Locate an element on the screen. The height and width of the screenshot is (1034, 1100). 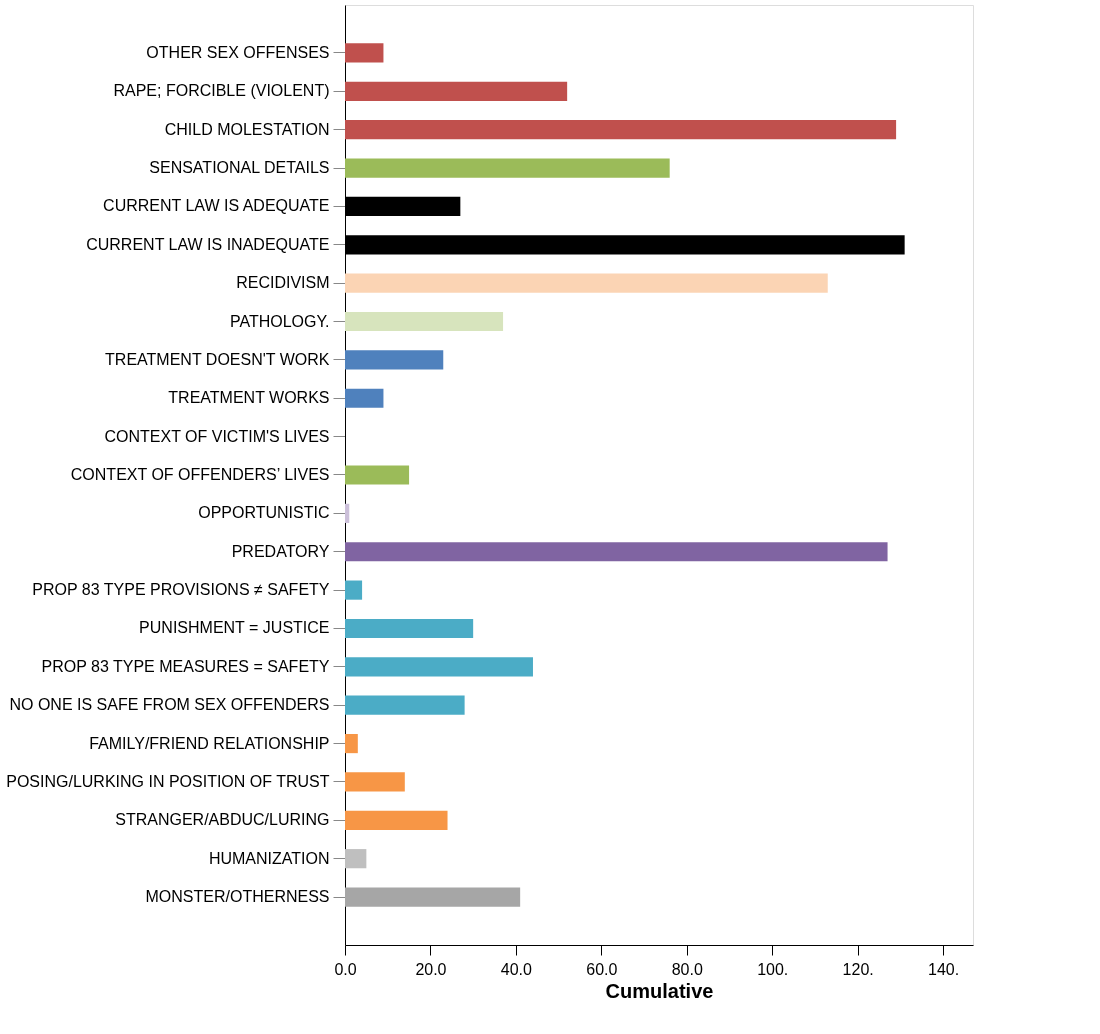
y-tick-label: PUNISHMENT = JUSTICE is located at coordinates (234, 628).